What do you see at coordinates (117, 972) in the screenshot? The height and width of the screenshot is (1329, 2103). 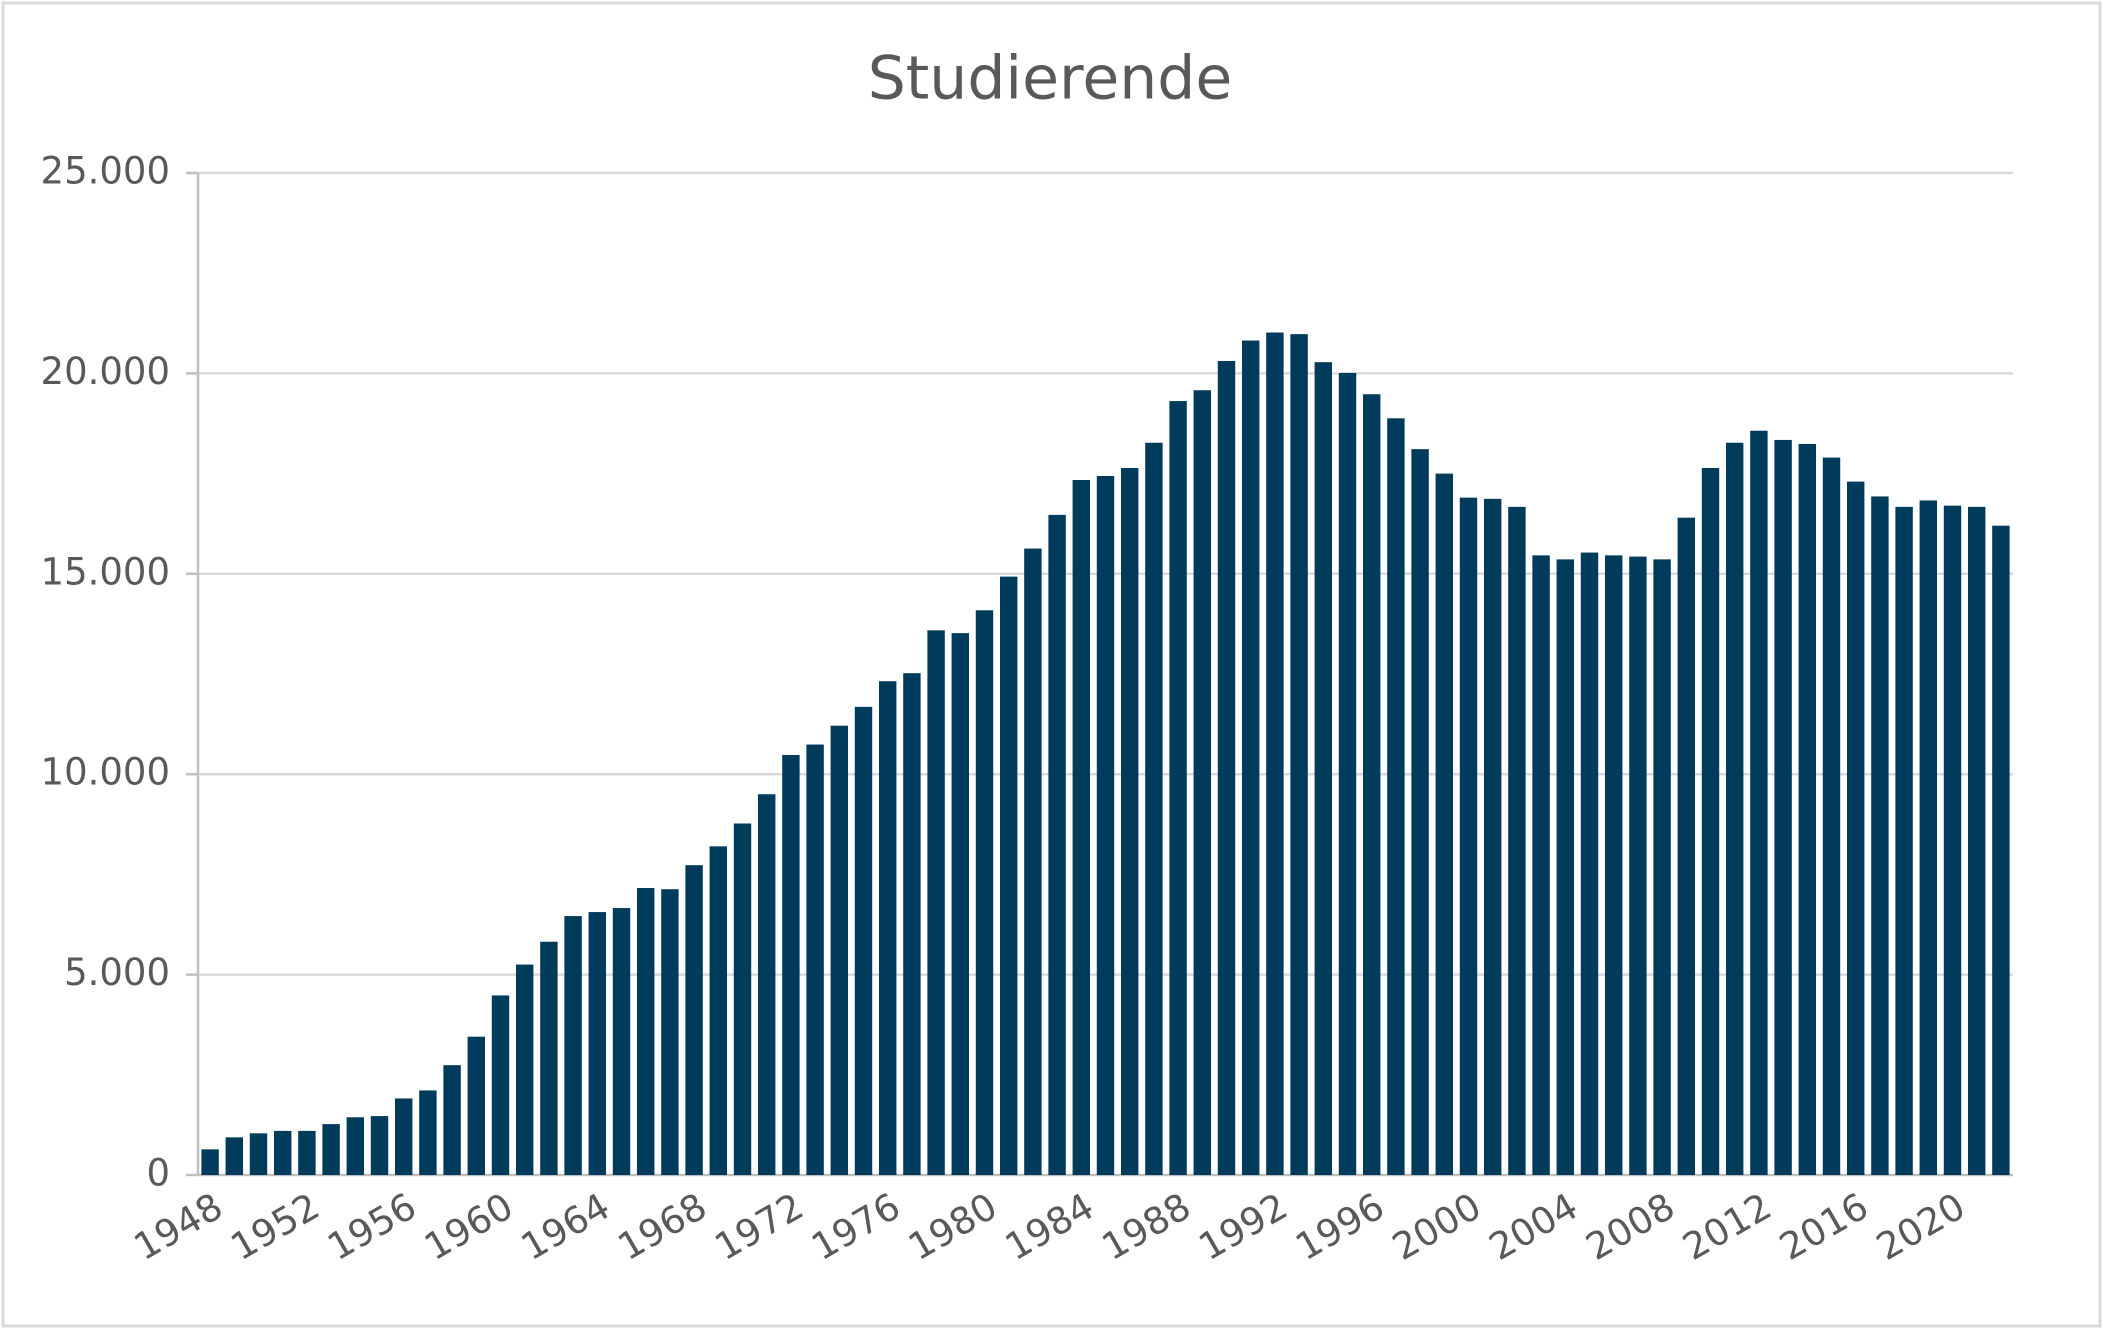 I see `y-tick-label: 5.000` at bounding box center [117, 972].